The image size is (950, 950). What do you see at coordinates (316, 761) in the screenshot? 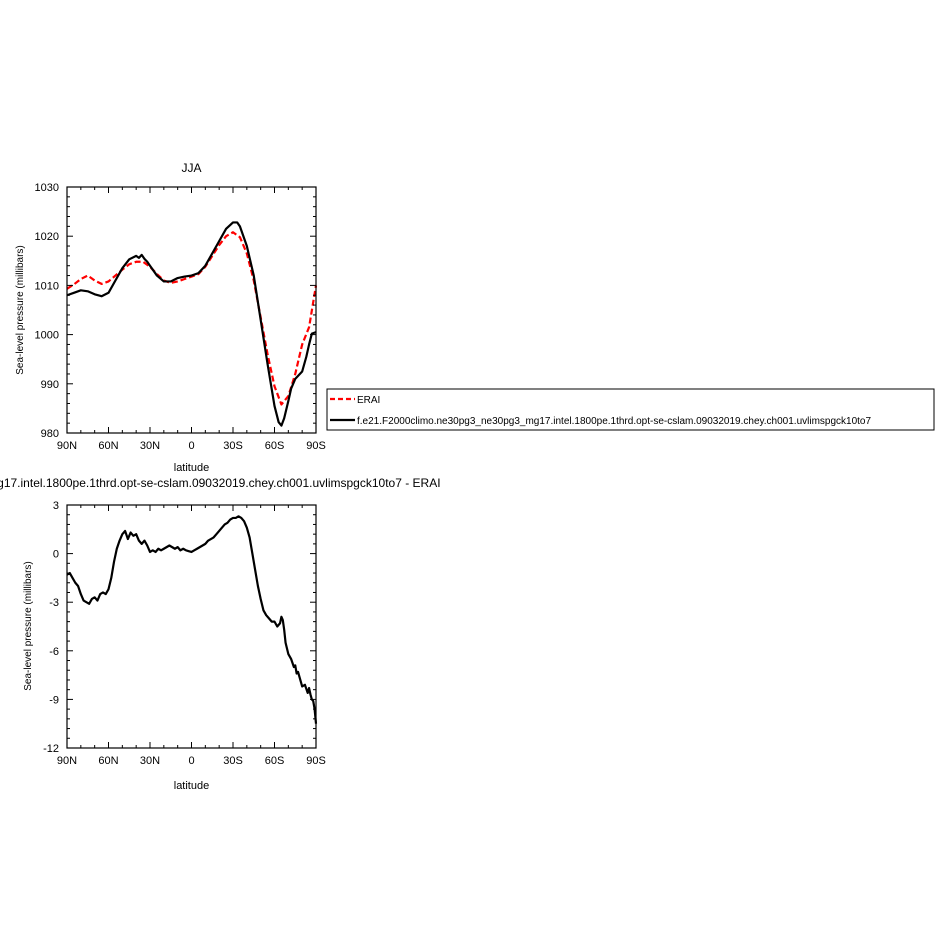
I see `bottom-chart-x-tick-label: 90S` at bounding box center [316, 761].